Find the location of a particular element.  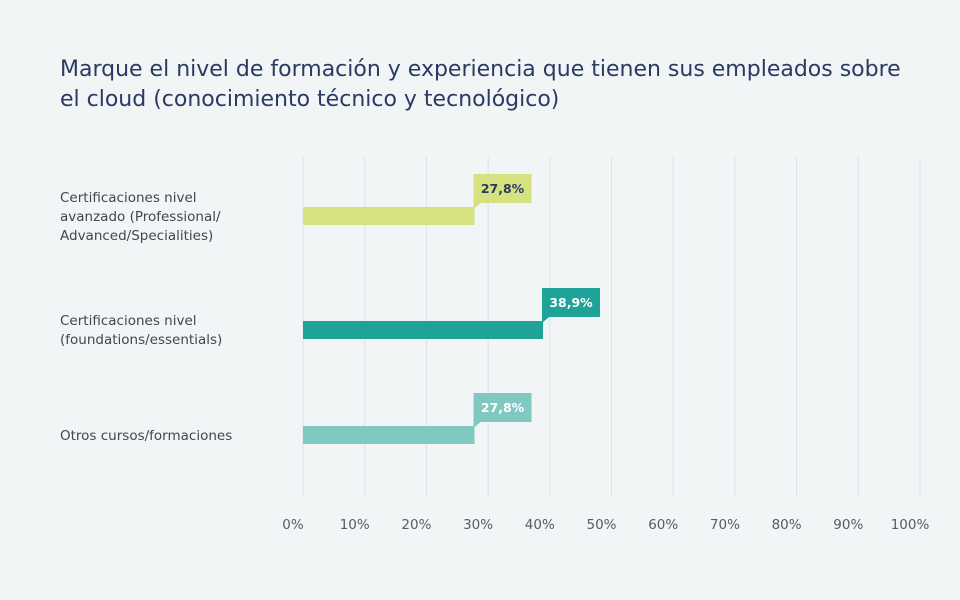

x-tick-label: 10% is located at coordinates (355, 525).